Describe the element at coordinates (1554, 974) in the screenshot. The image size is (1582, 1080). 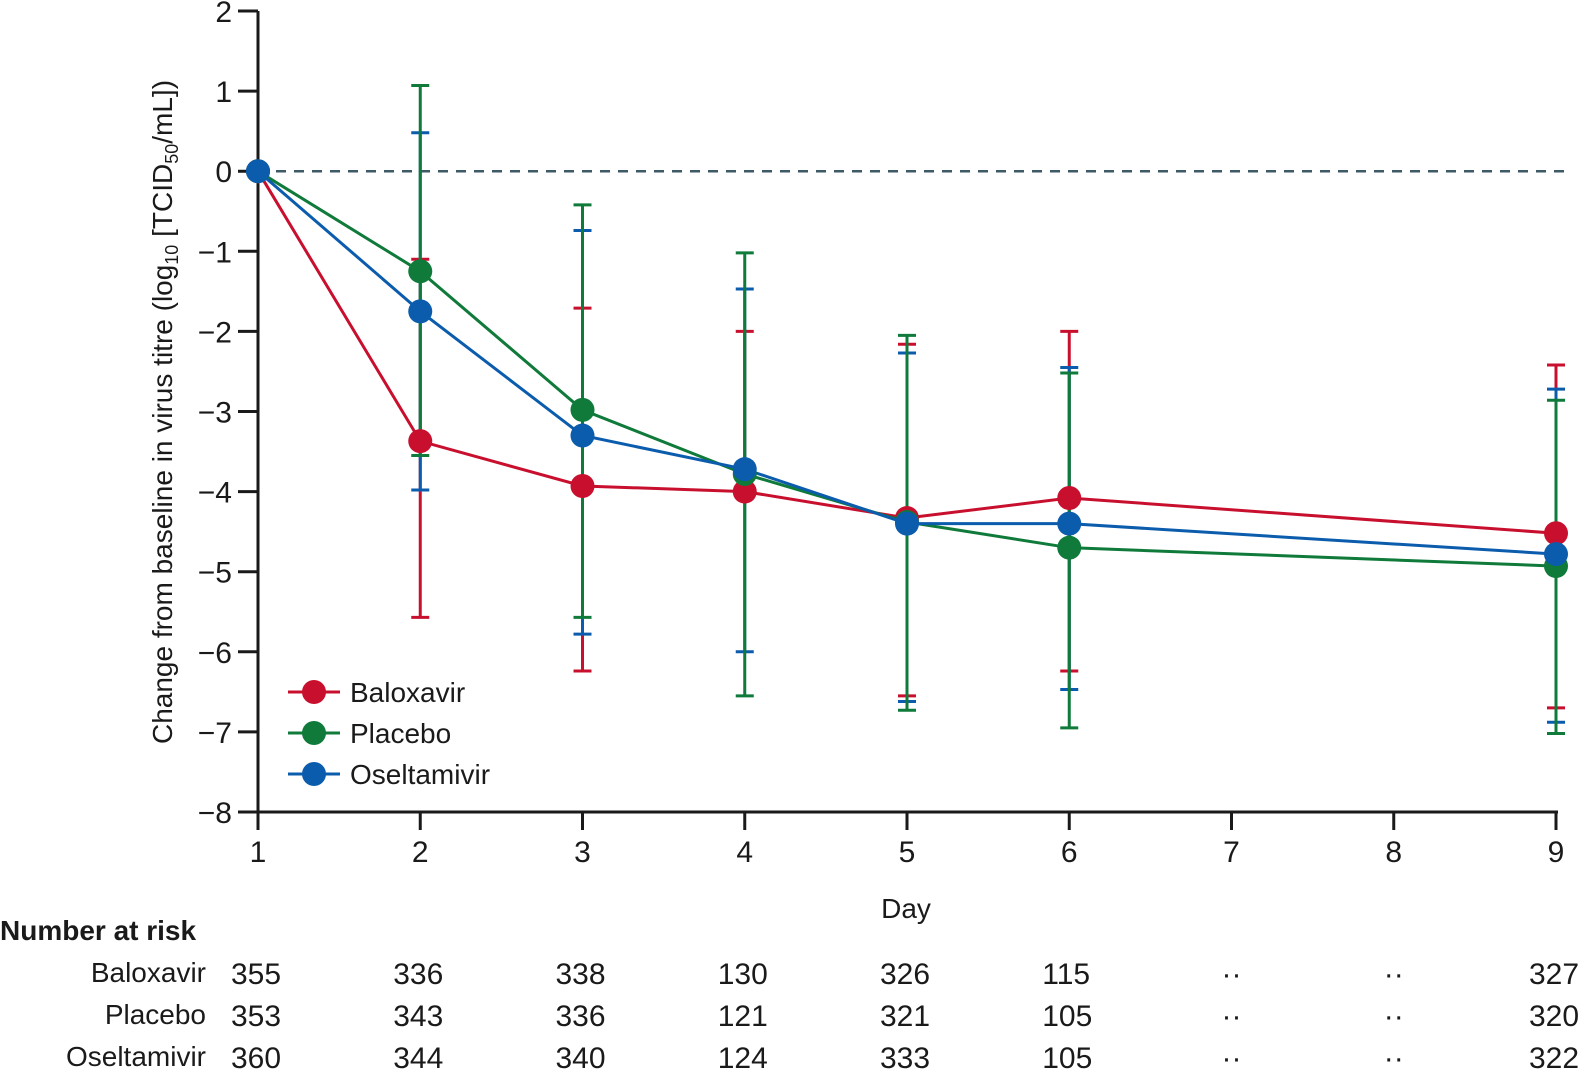
I see `risk-value: 327` at that location.